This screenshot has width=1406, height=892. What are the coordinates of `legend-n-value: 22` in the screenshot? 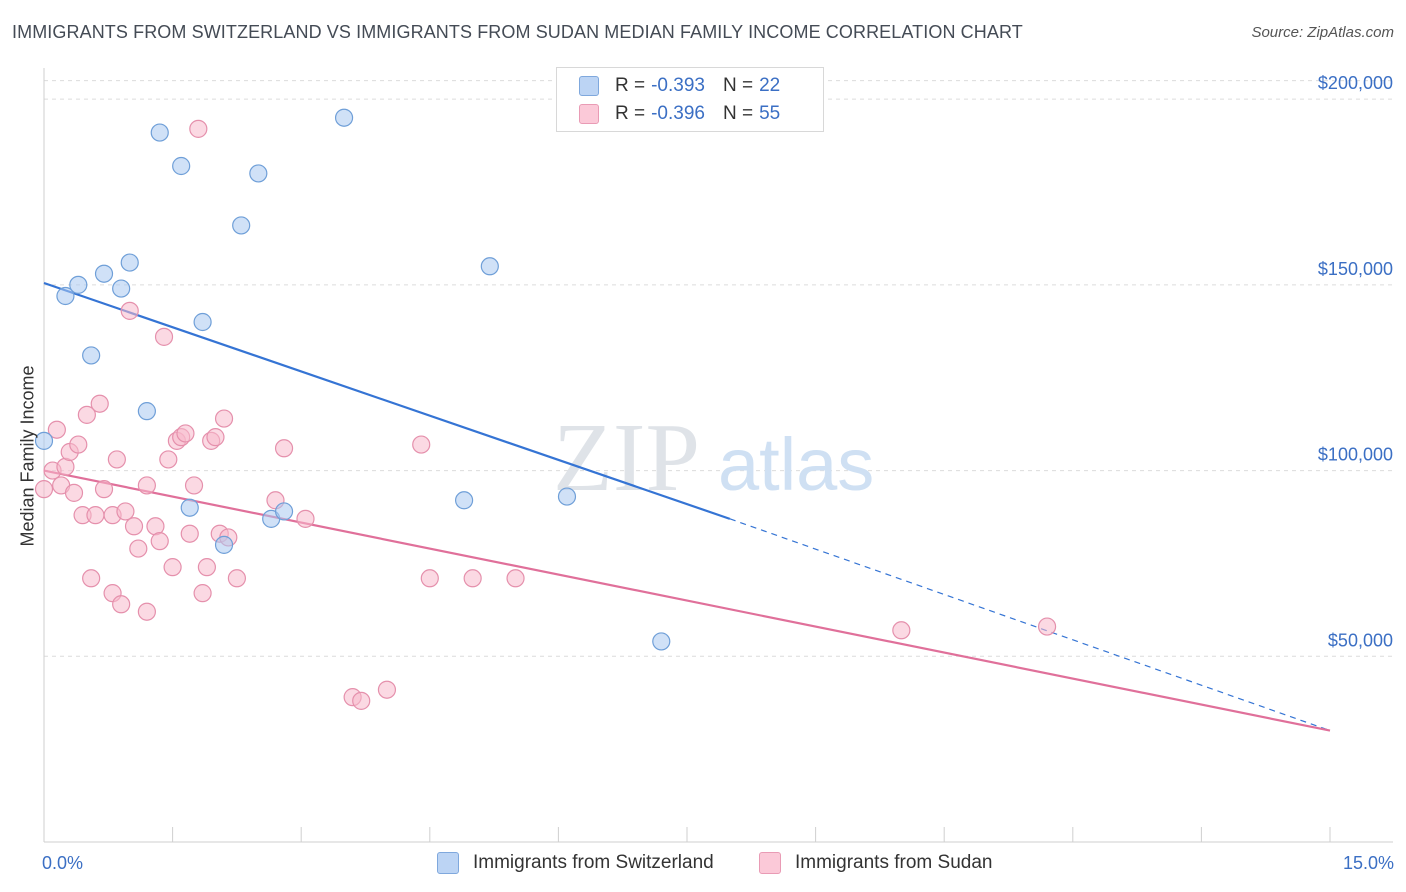 It's located at (770, 85).